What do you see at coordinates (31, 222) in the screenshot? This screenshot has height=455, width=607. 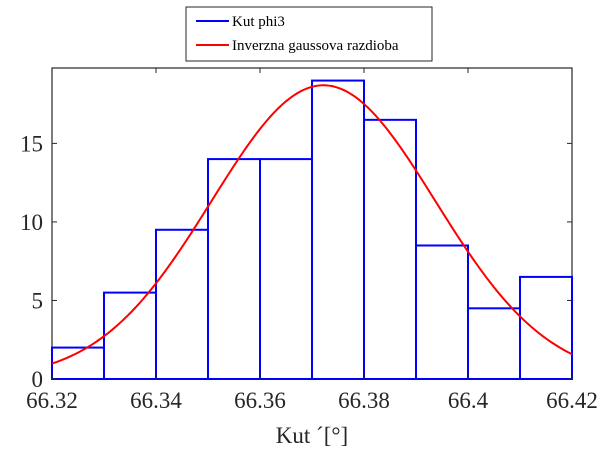 I see `y-tick-label: 10` at bounding box center [31, 222].